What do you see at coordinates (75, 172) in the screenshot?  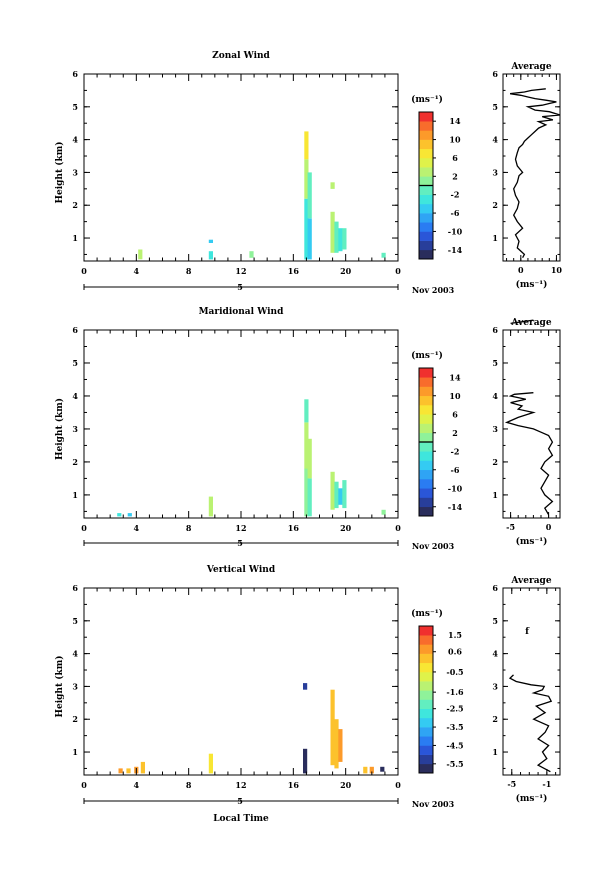 I see `y-tick-label: 3` at bounding box center [75, 172].